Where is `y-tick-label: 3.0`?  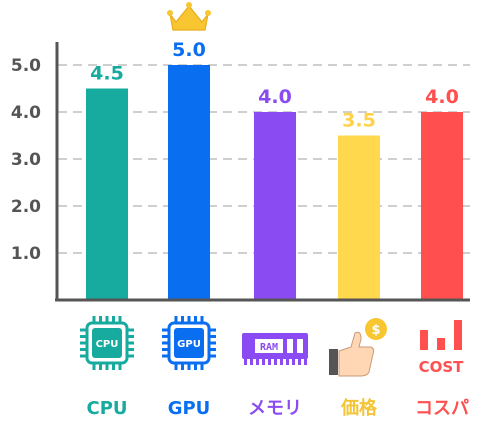
y-tick-label: 3.0 is located at coordinates (26, 160).